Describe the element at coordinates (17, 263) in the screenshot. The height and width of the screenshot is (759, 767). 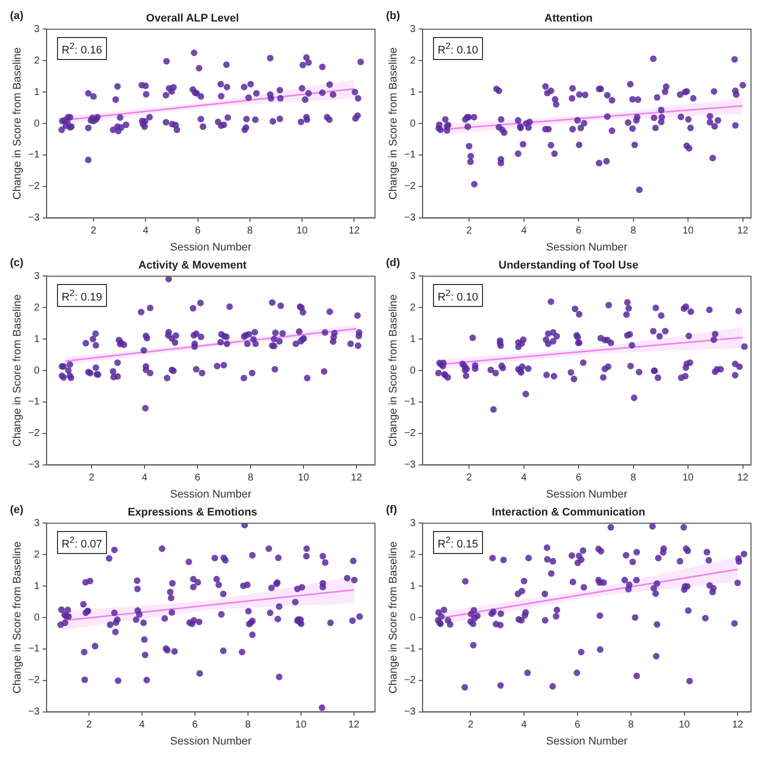
I see `text: (c)` at that location.